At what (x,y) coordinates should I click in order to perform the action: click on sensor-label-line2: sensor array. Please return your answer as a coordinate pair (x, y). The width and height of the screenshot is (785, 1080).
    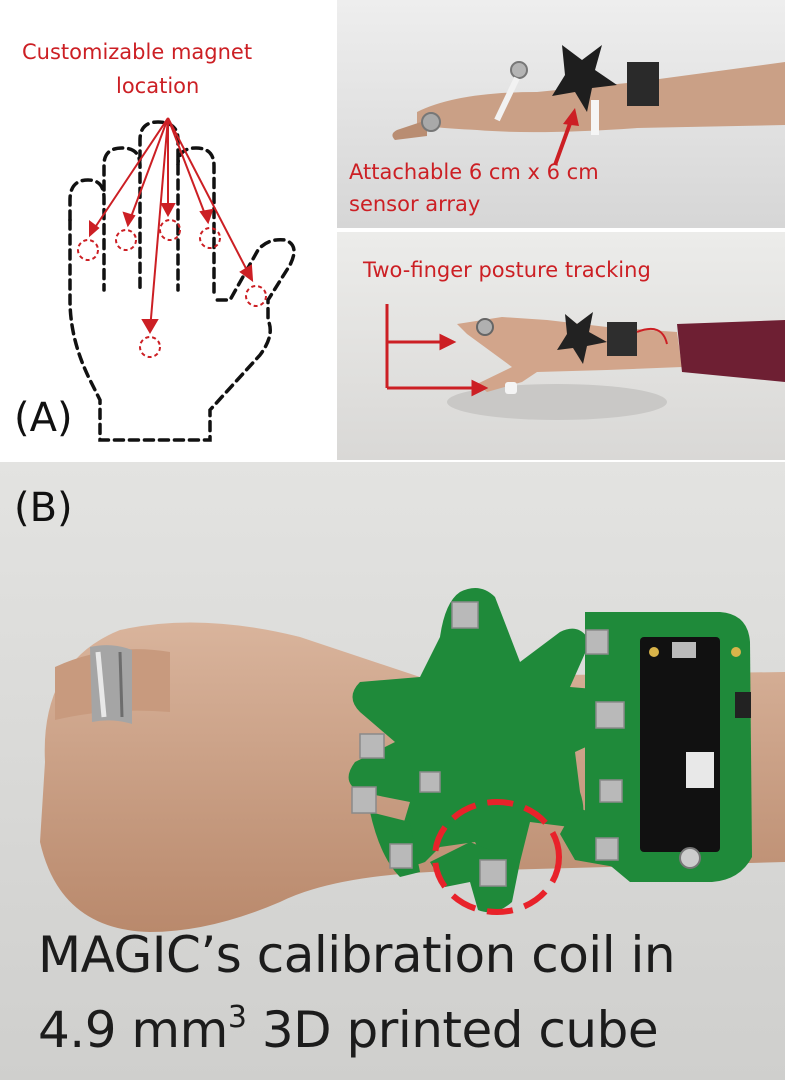
    Looking at the image, I should click on (415, 204).